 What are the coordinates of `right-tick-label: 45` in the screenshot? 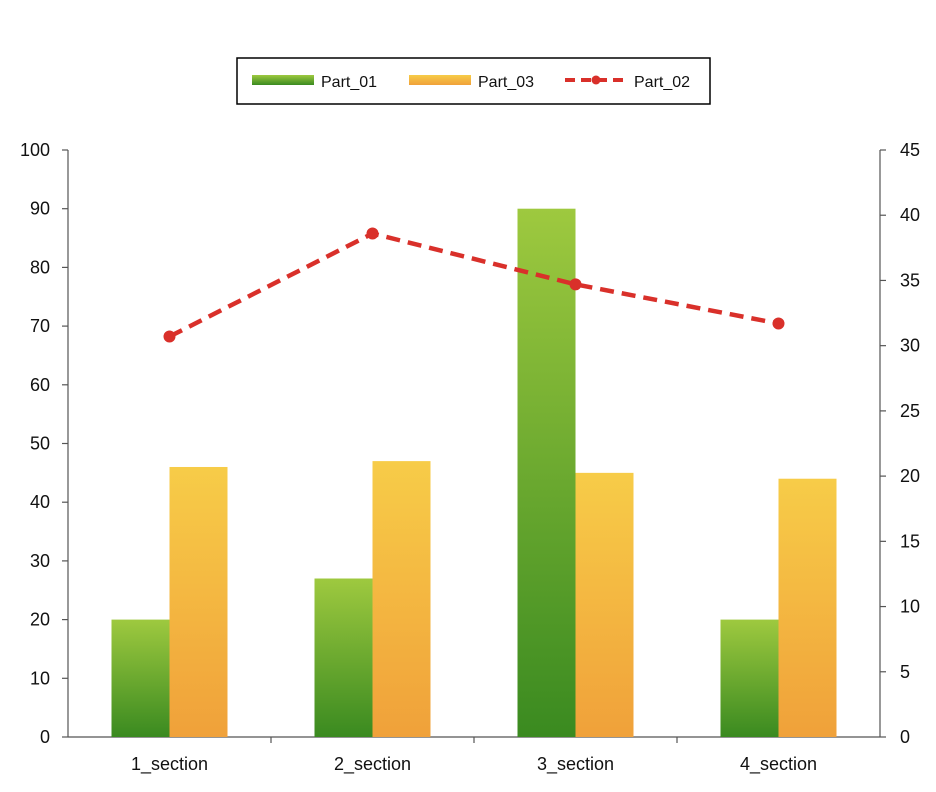 It's located at (910, 150).